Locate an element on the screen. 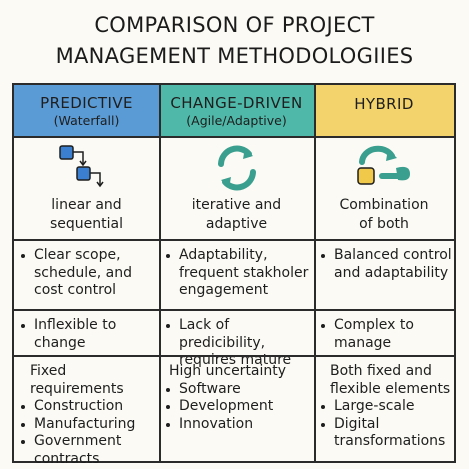 Image resolution: width=469 pixels, height=469 pixels. hybrid-icon-cell is located at coordinates (384, 168).